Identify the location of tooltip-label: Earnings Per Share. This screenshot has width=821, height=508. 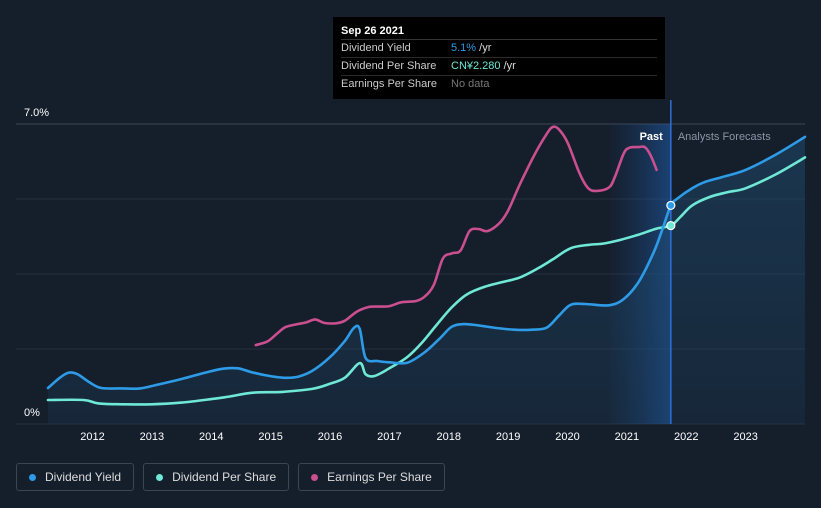
(389, 84).